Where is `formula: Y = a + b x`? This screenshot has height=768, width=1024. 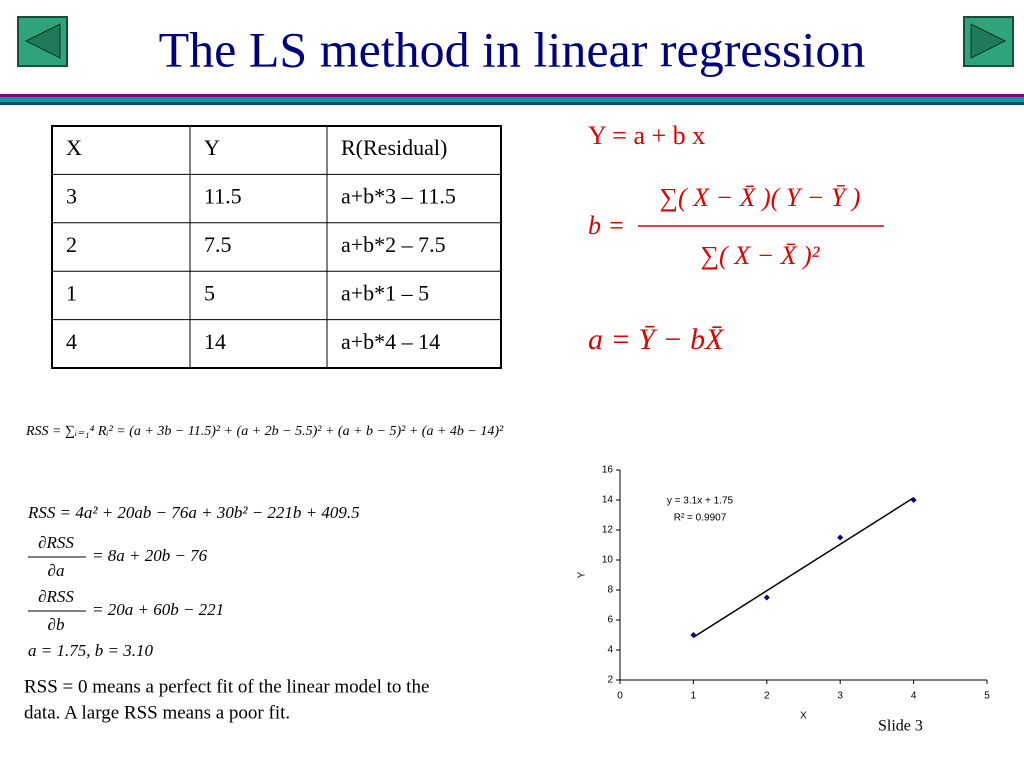
formula: Y = a + b x is located at coordinates (646, 135).